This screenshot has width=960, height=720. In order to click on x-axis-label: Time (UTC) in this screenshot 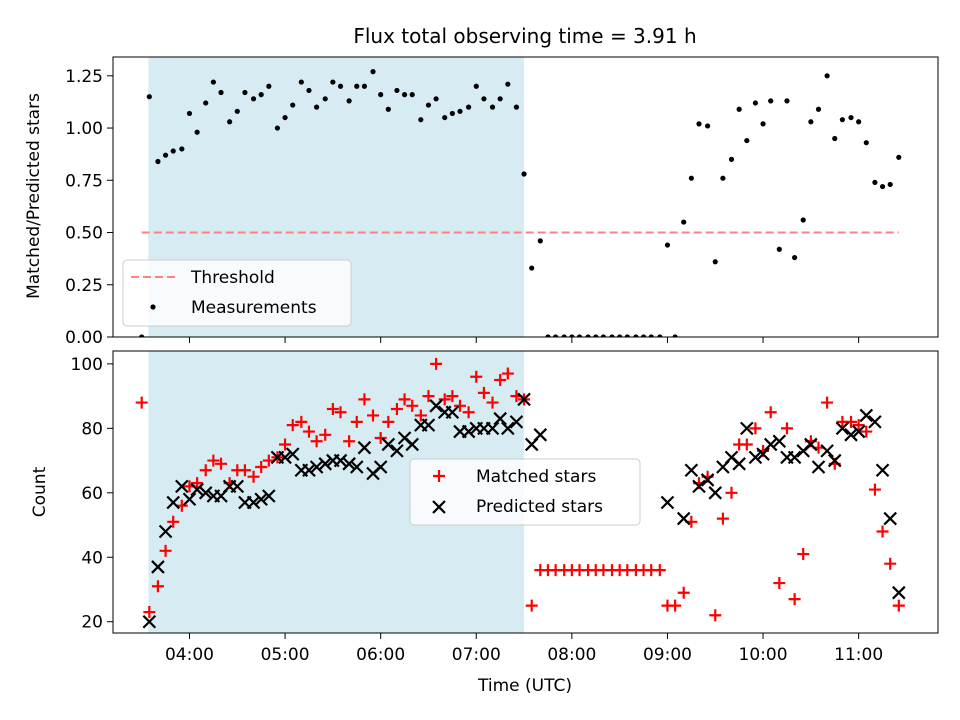, I will do `click(524, 686)`.